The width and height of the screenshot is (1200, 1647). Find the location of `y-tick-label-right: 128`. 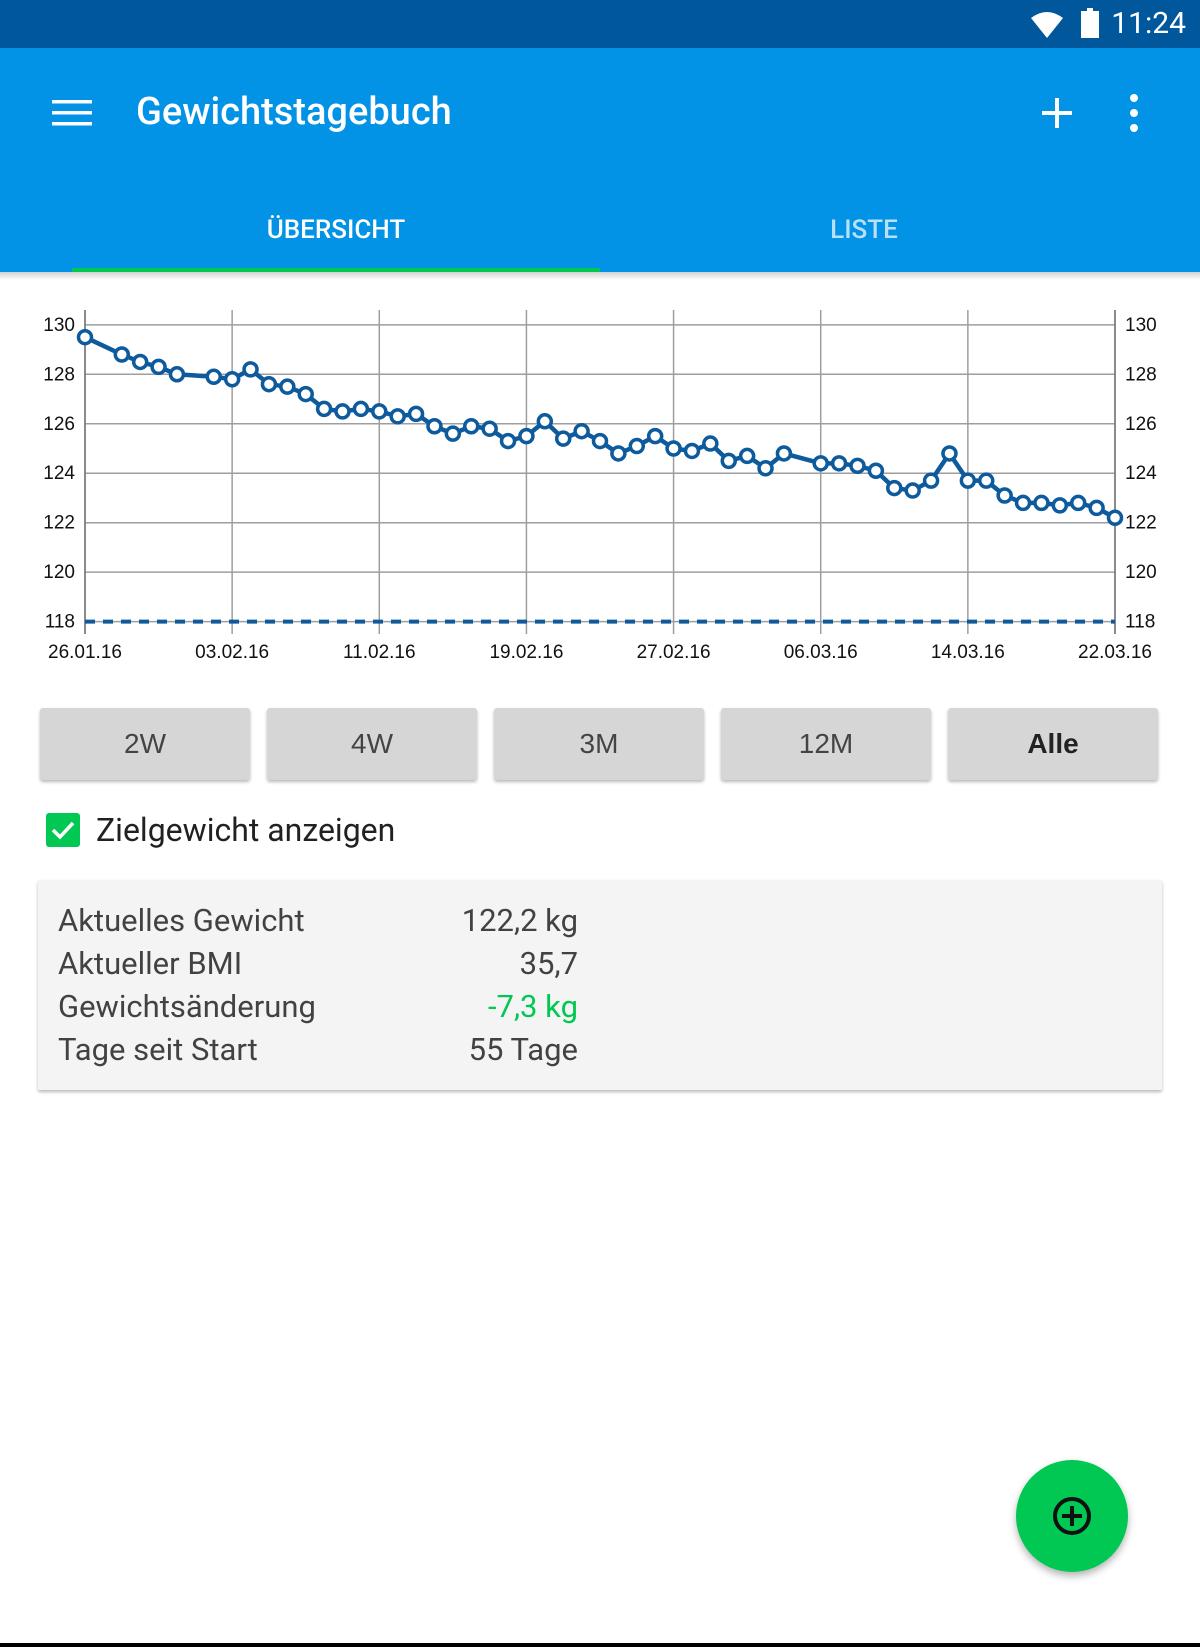

y-tick-label-right: 128 is located at coordinates (1141, 374).